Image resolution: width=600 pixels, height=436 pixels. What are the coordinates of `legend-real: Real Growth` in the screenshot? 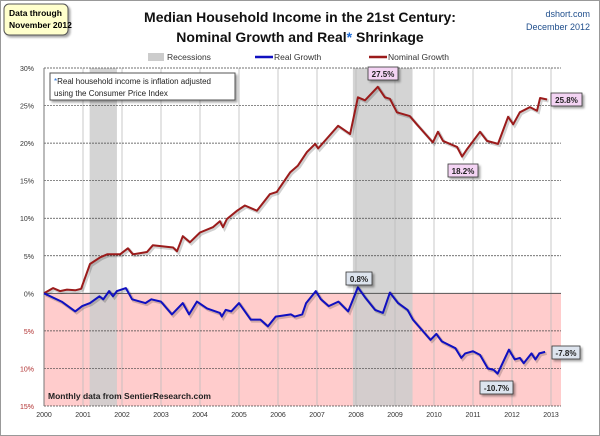 It's located at (298, 57).